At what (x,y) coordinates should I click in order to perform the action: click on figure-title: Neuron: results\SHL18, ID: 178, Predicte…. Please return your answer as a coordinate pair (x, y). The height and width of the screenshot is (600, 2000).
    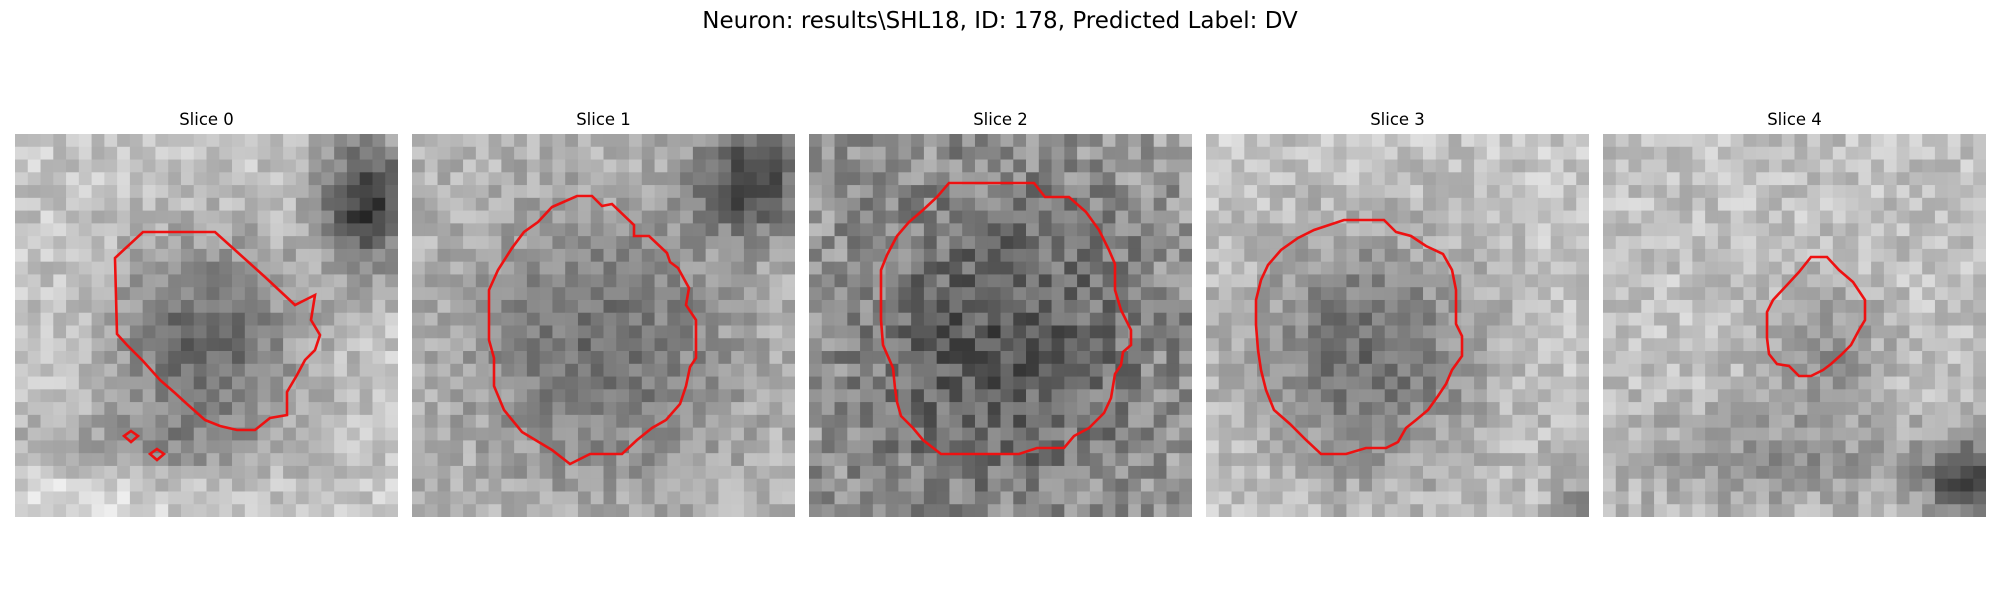
    Looking at the image, I should click on (1000, 21).